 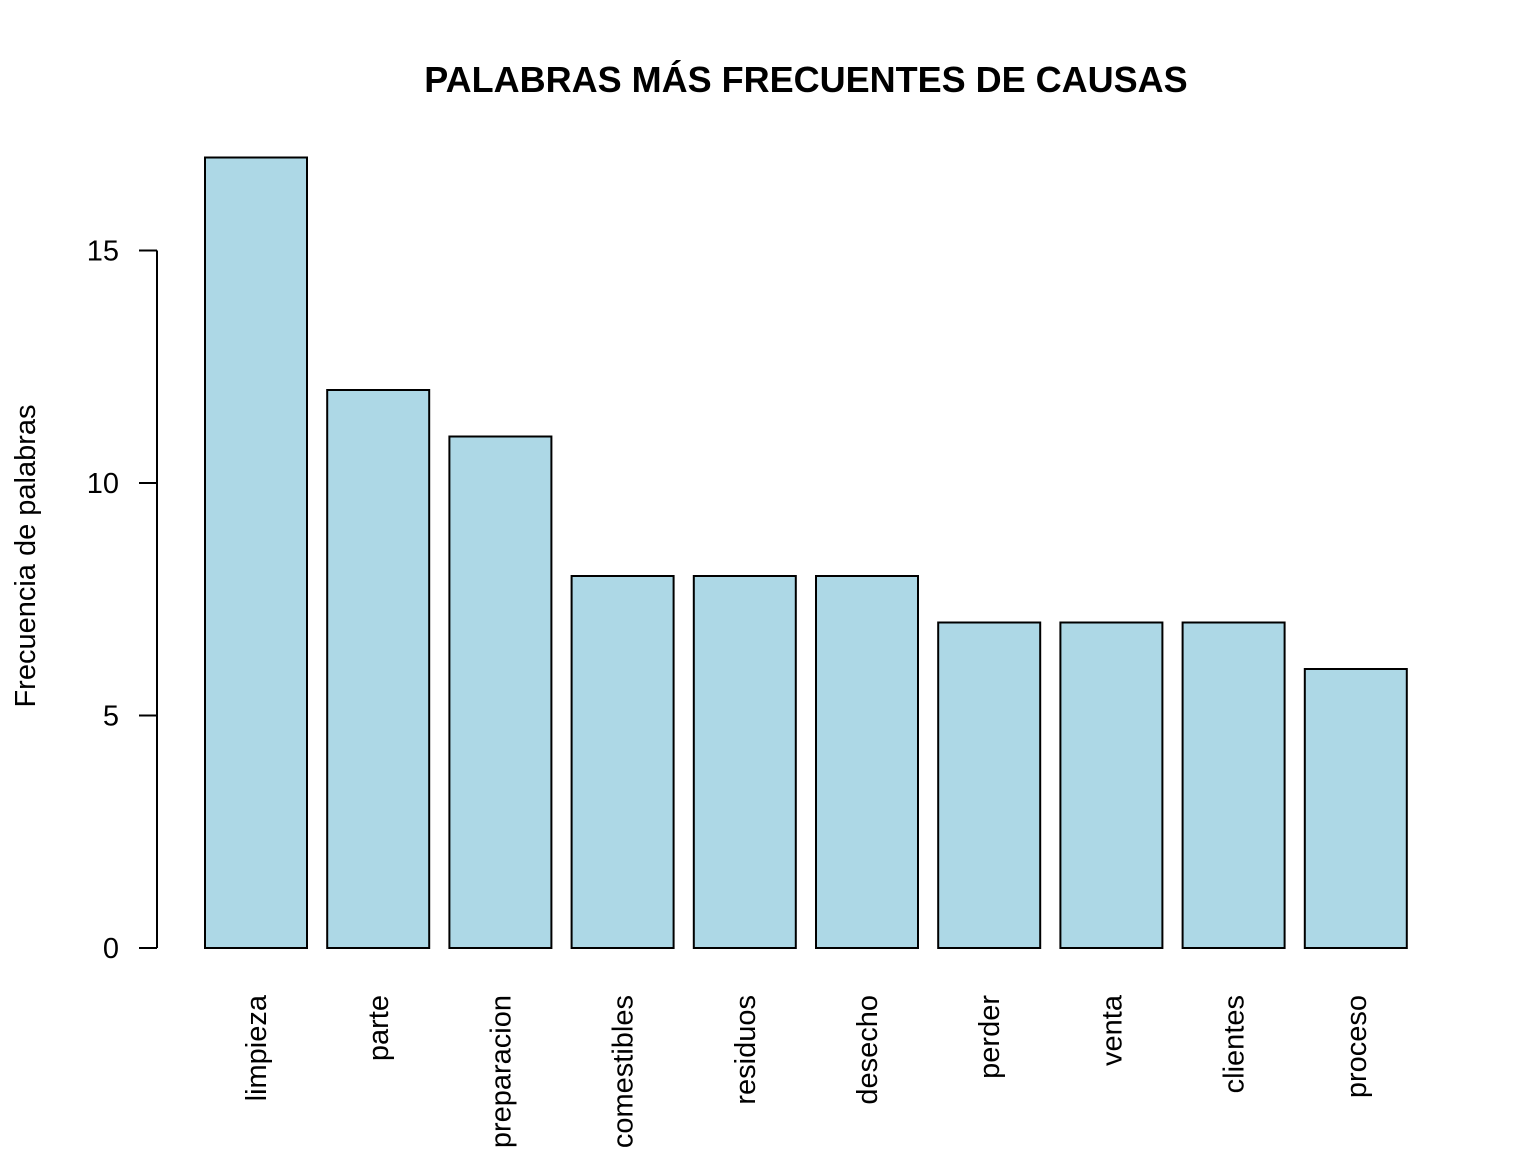 What do you see at coordinates (378, 669) in the screenshot?
I see `bar-parte` at bounding box center [378, 669].